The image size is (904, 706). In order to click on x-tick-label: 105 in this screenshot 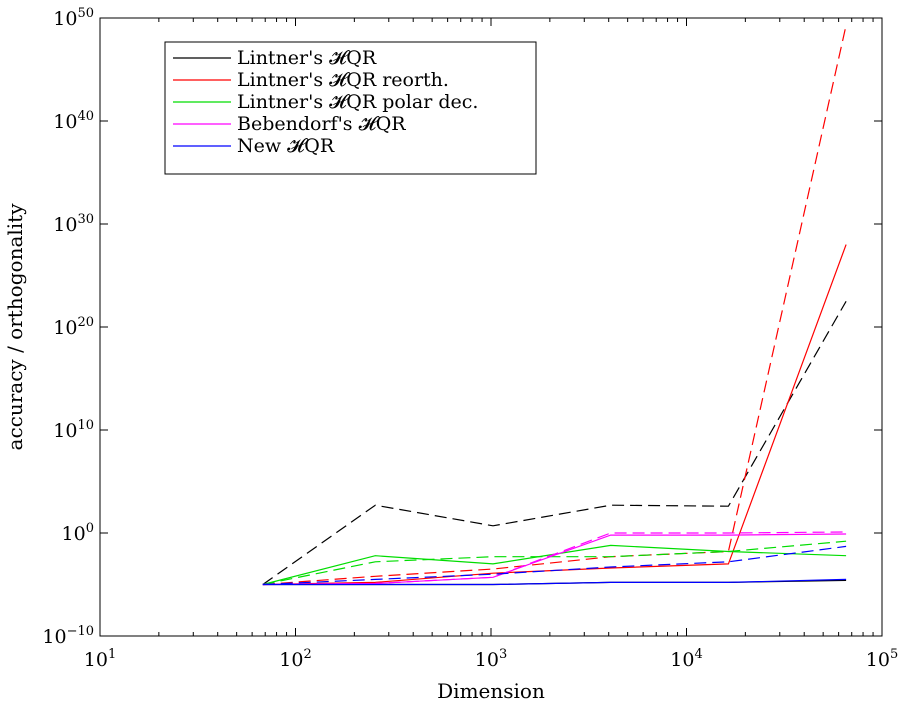, I will do `click(882, 659)`.